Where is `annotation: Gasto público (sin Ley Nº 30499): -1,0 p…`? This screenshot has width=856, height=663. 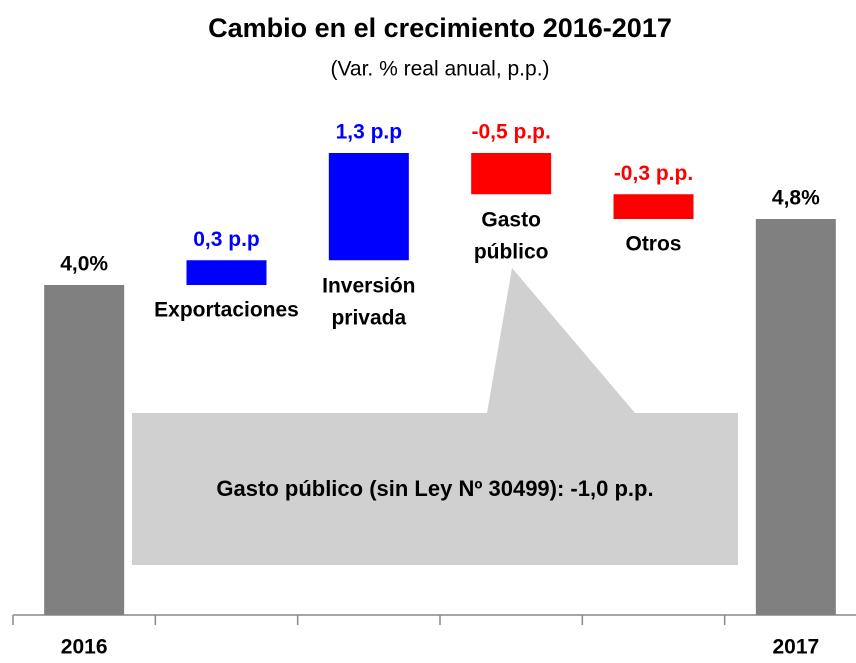
annotation: Gasto público (sin Ley Nº 30499): -1,0 p… is located at coordinates (434, 488).